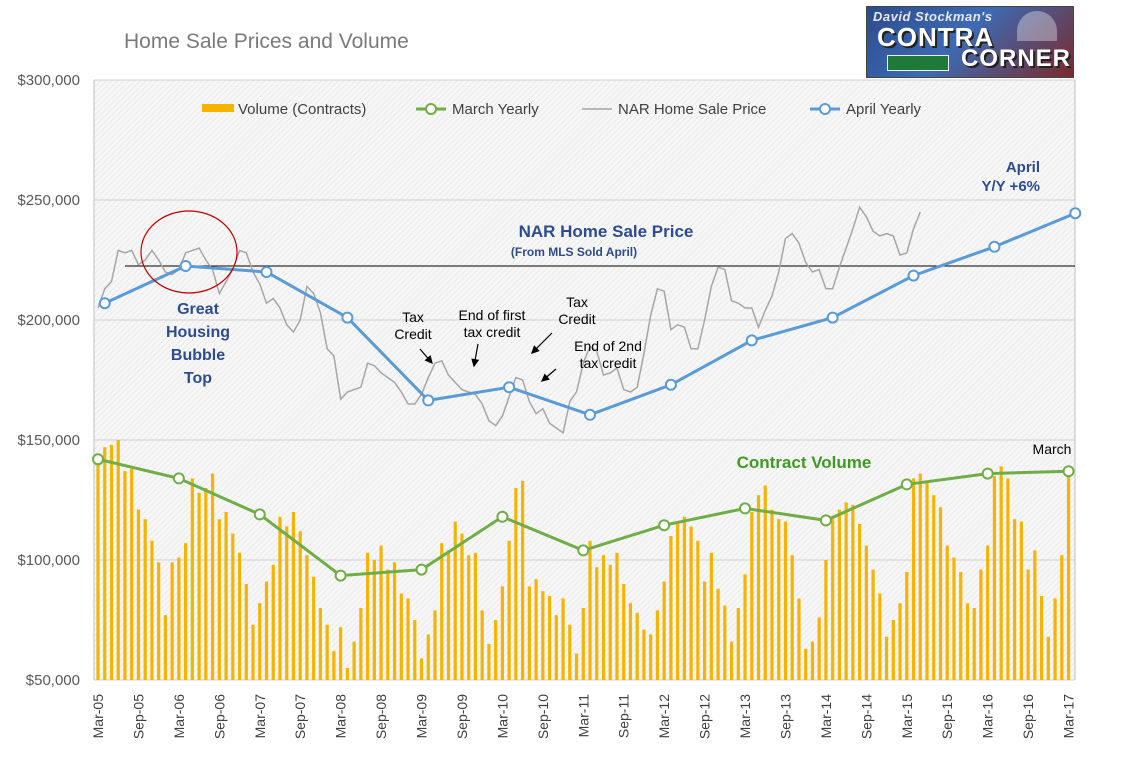 The width and height of the screenshot is (1136, 779). What do you see at coordinates (98, 716) in the screenshot?
I see `x-tick-label: Mar-05` at bounding box center [98, 716].